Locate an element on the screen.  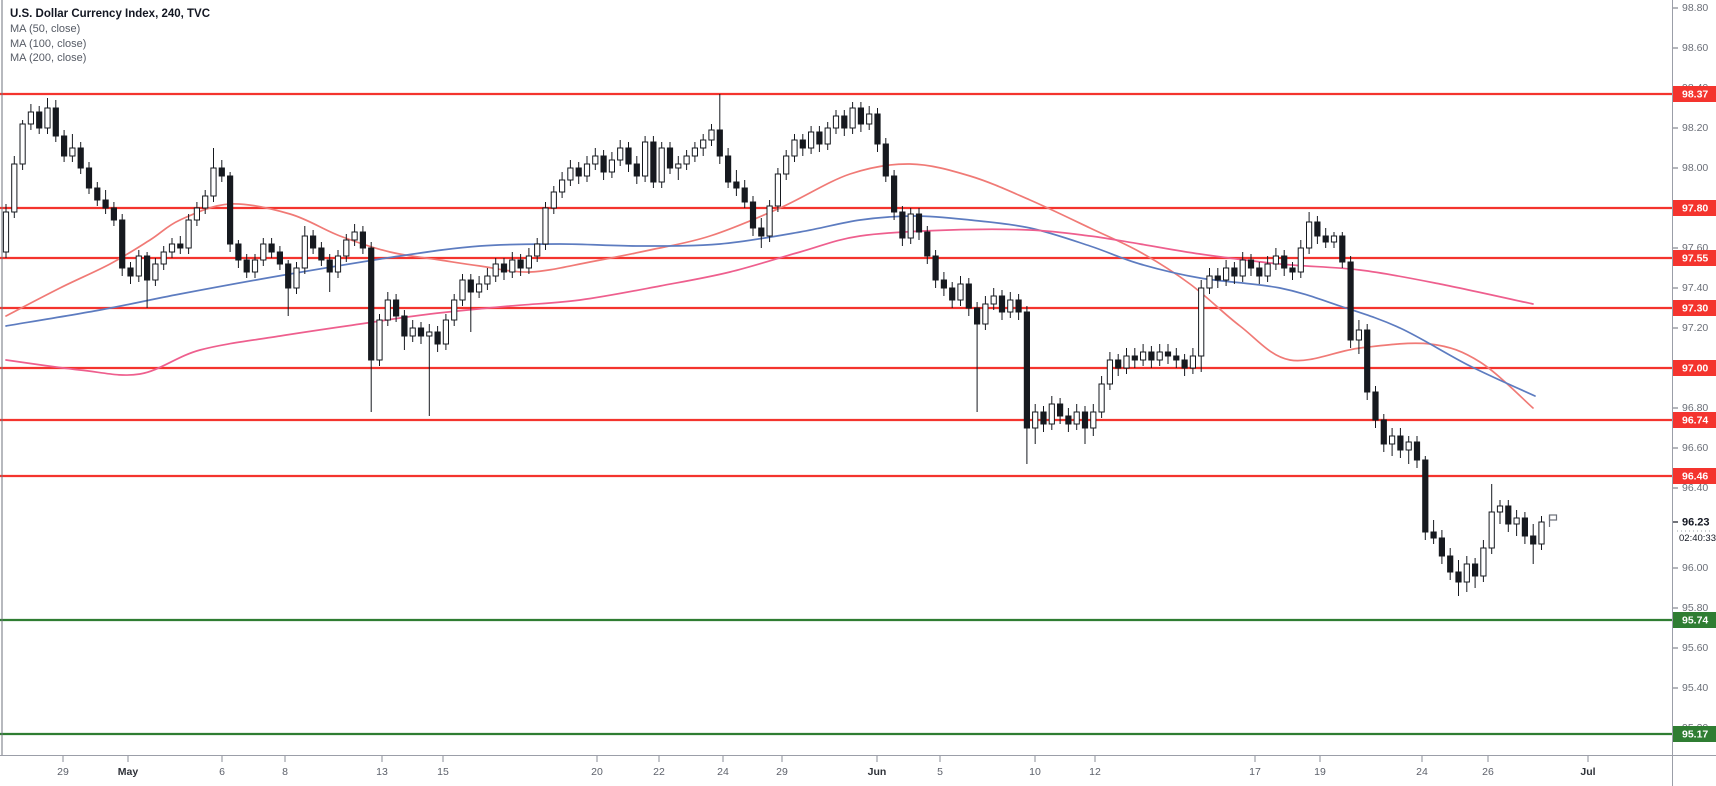
price-axis is located at coordinates (1694, 377).